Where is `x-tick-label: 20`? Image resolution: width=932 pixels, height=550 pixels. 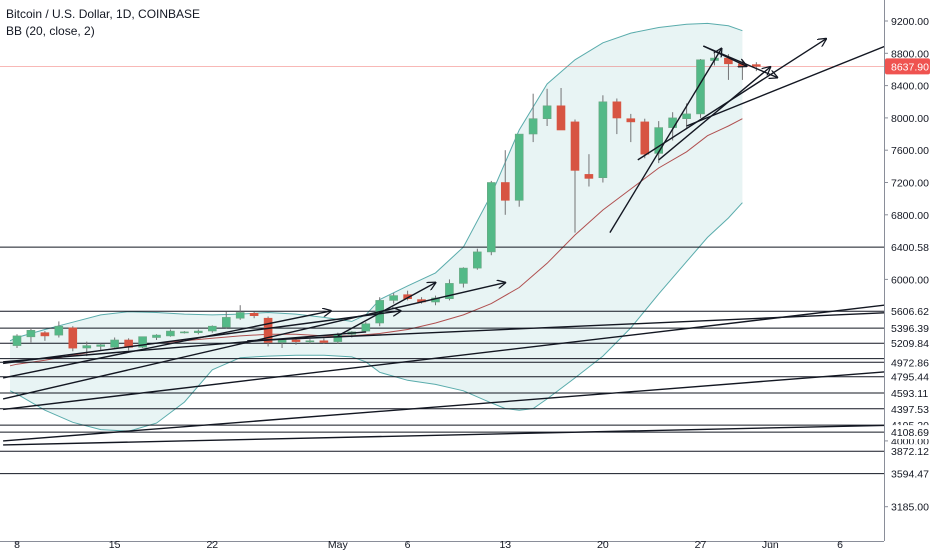
x-tick-label: 20 is located at coordinates (603, 544).